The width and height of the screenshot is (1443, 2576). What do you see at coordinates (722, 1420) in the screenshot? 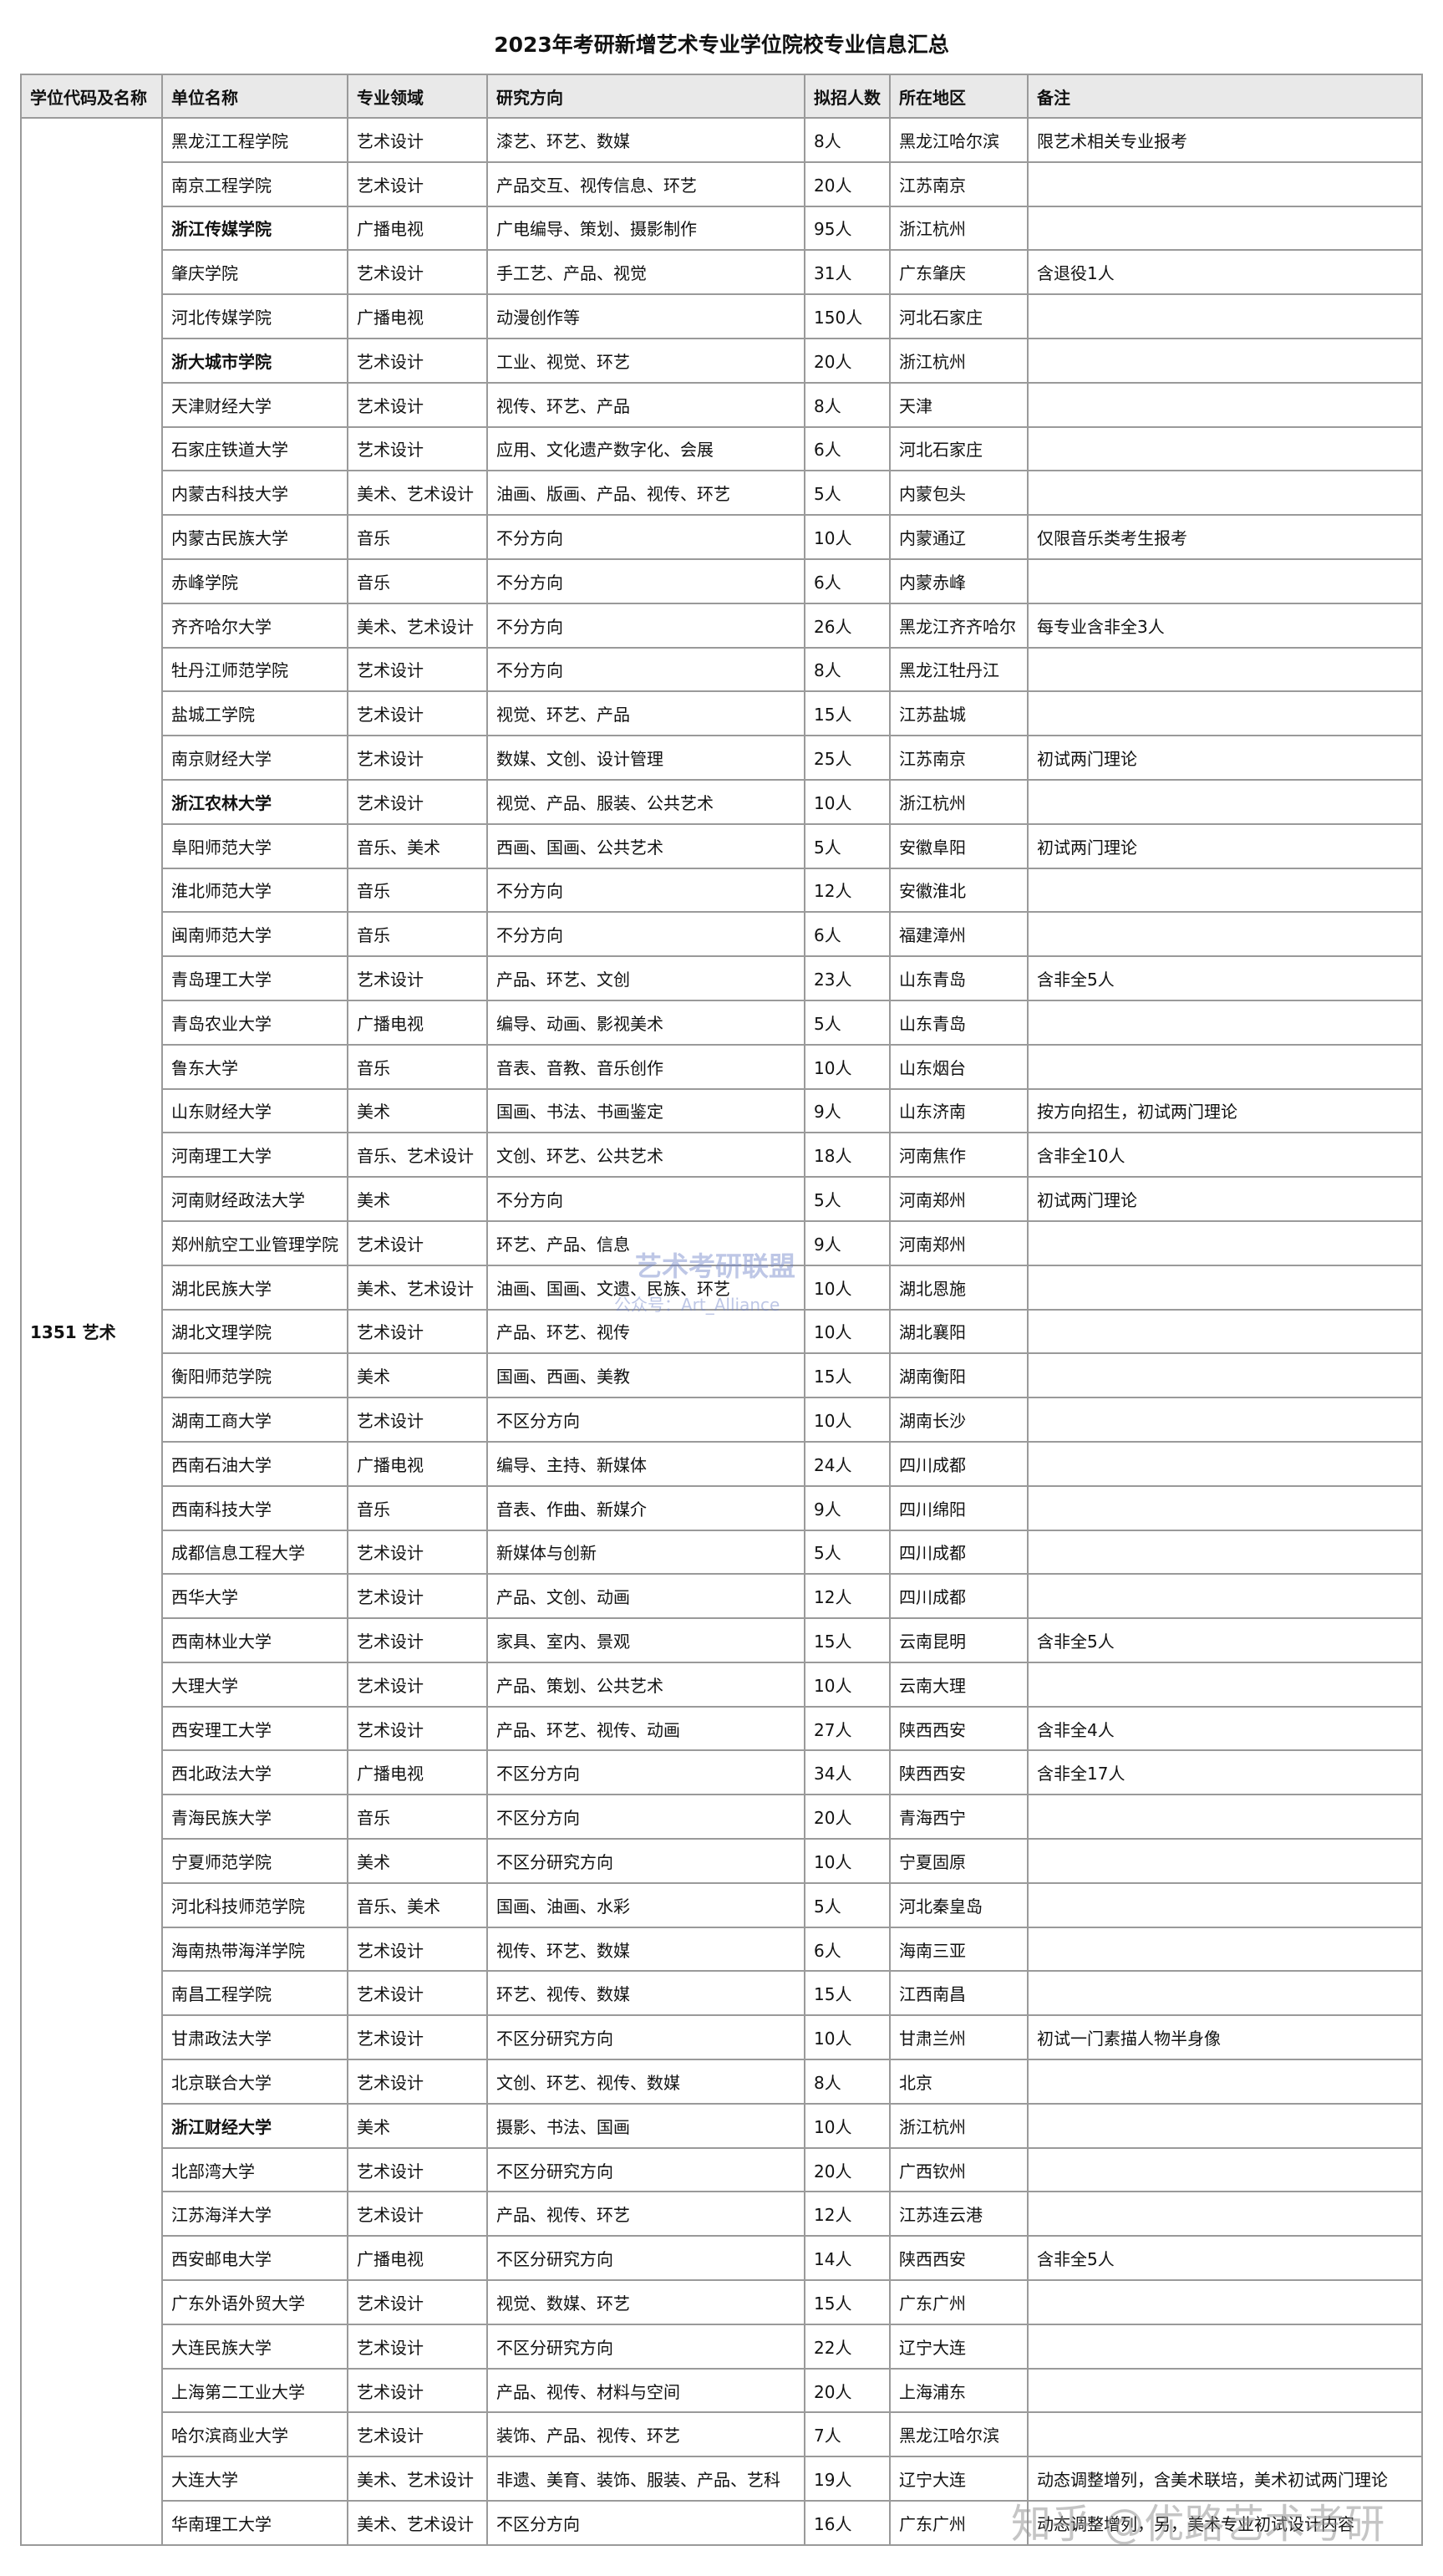
I see `table-row: 湖南工商大学 艺术设计 不区分方向 10人 湖南长沙` at bounding box center [722, 1420].